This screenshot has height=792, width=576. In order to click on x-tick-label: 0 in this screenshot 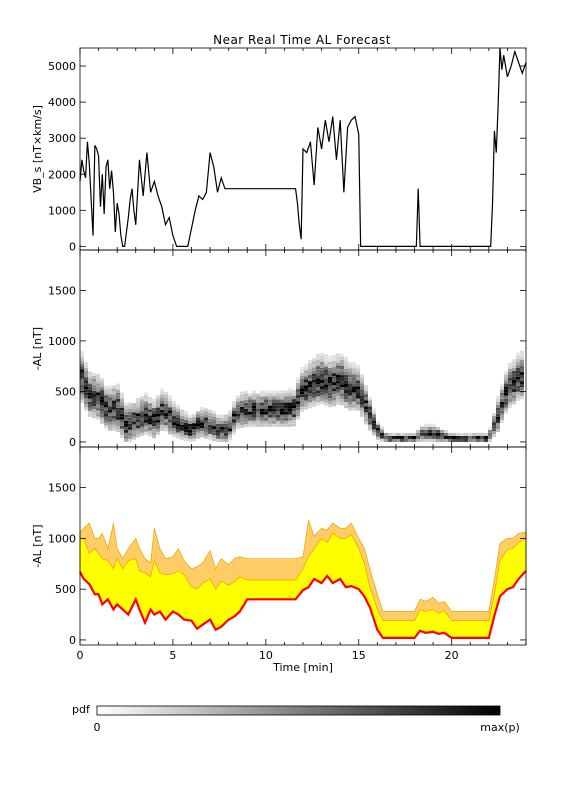, I will do `click(80, 655)`.